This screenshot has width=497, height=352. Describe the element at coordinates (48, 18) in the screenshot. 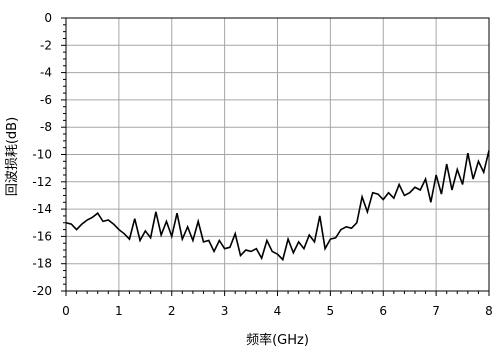

I see `y-tick-label: 0` at that location.